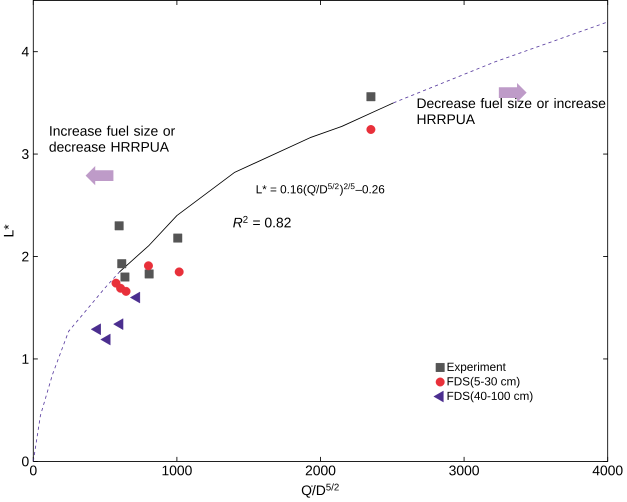 The height and width of the screenshot is (502, 627). Describe the element at coordinates (262, 222) in the screenshot. I see `annotation: R$^{2}$ = 0.82` at that location.